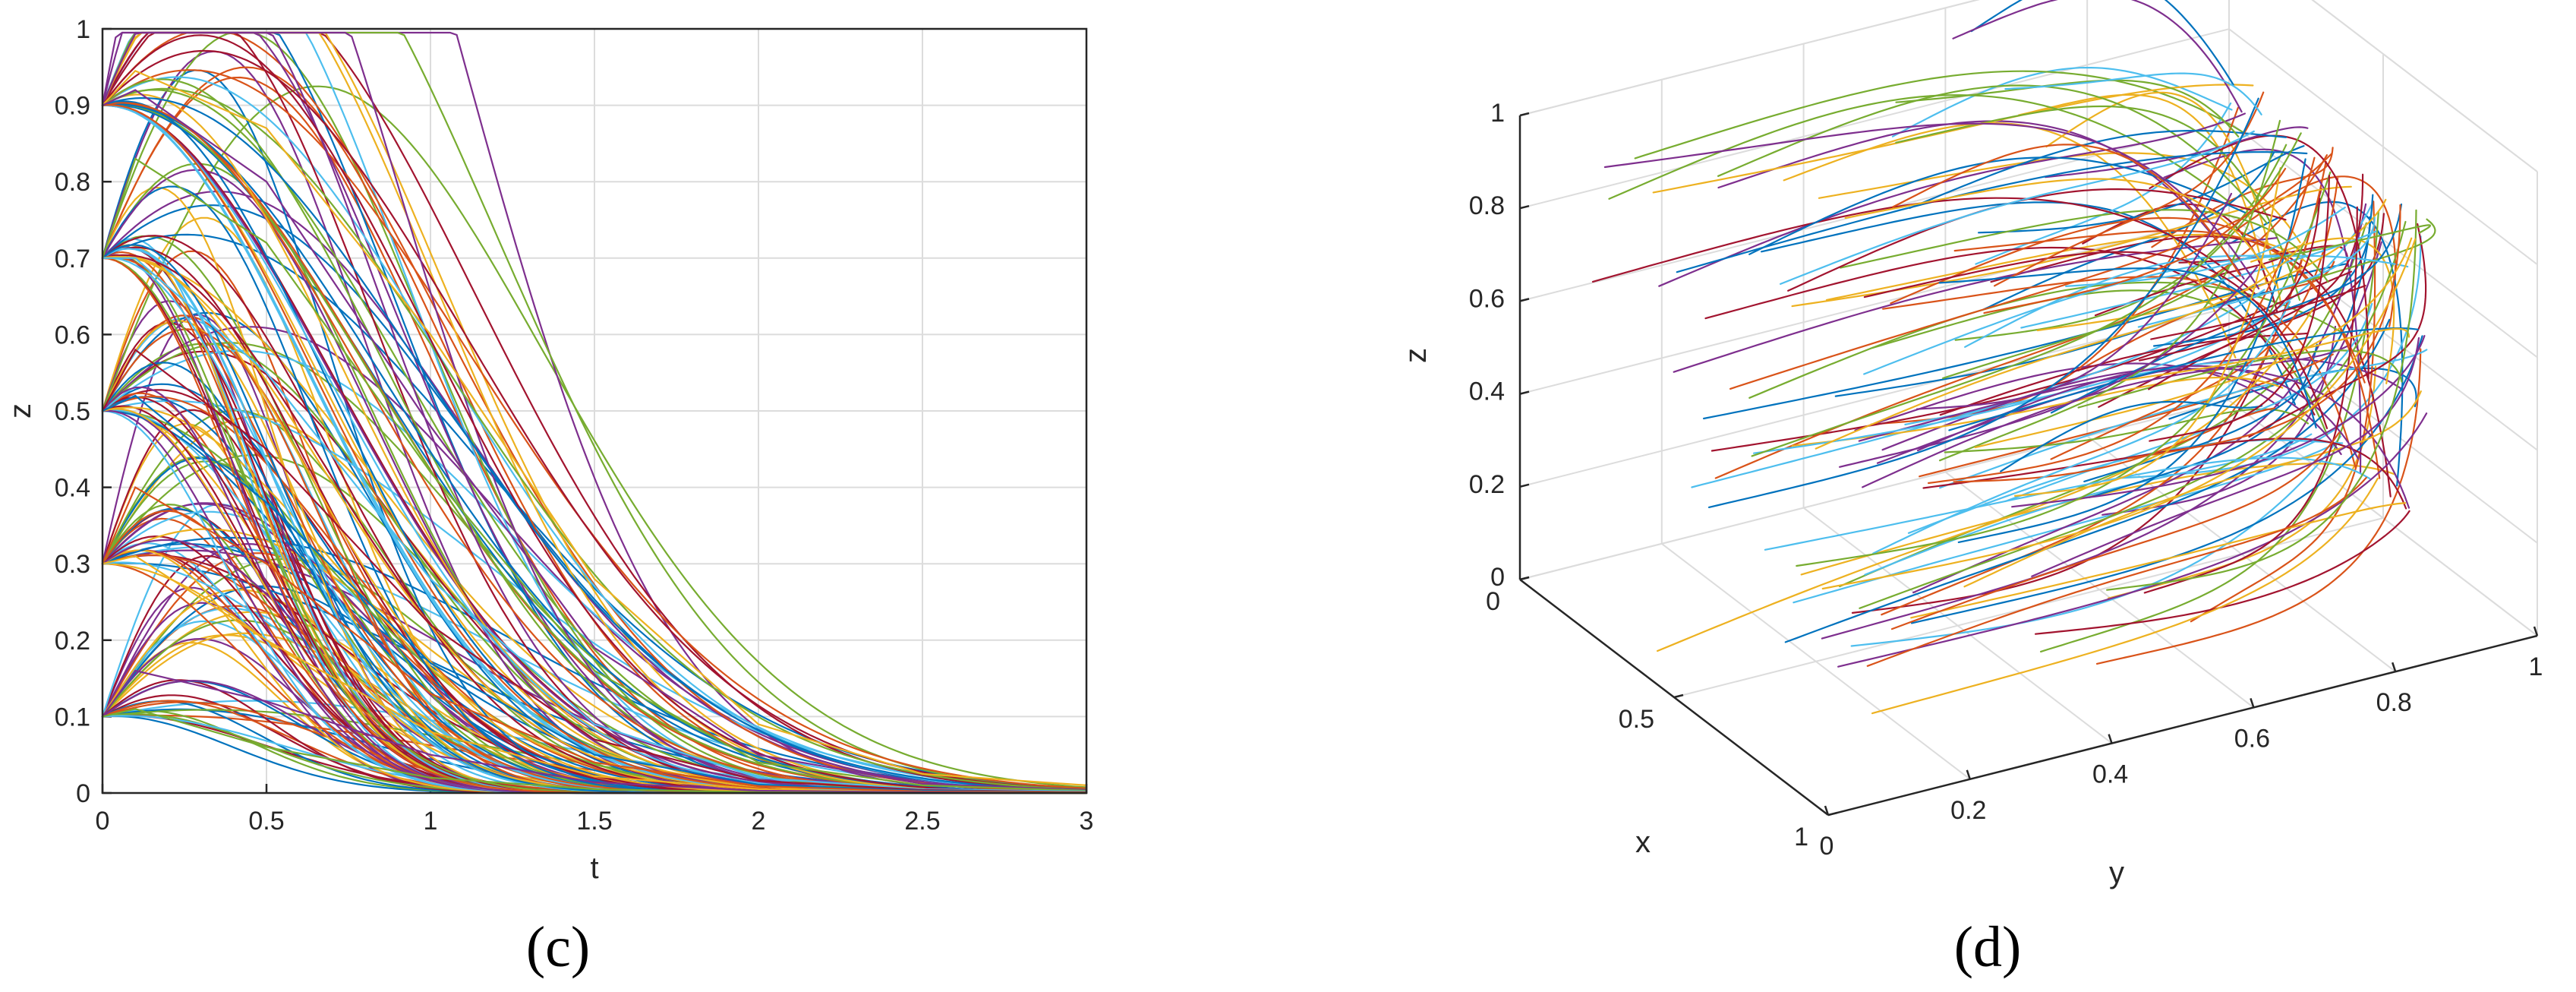  Describe the element at coordinates (1493, 601) in the screenshot. I see `panel-d-x-tick-label: 0` at that location.